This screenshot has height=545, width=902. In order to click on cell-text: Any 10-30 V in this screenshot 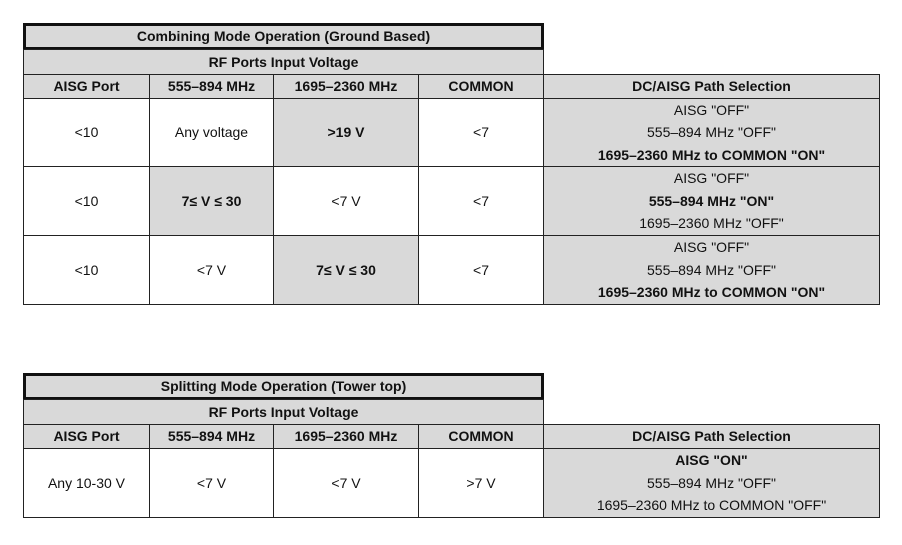, I will do `click(86, 482)`.